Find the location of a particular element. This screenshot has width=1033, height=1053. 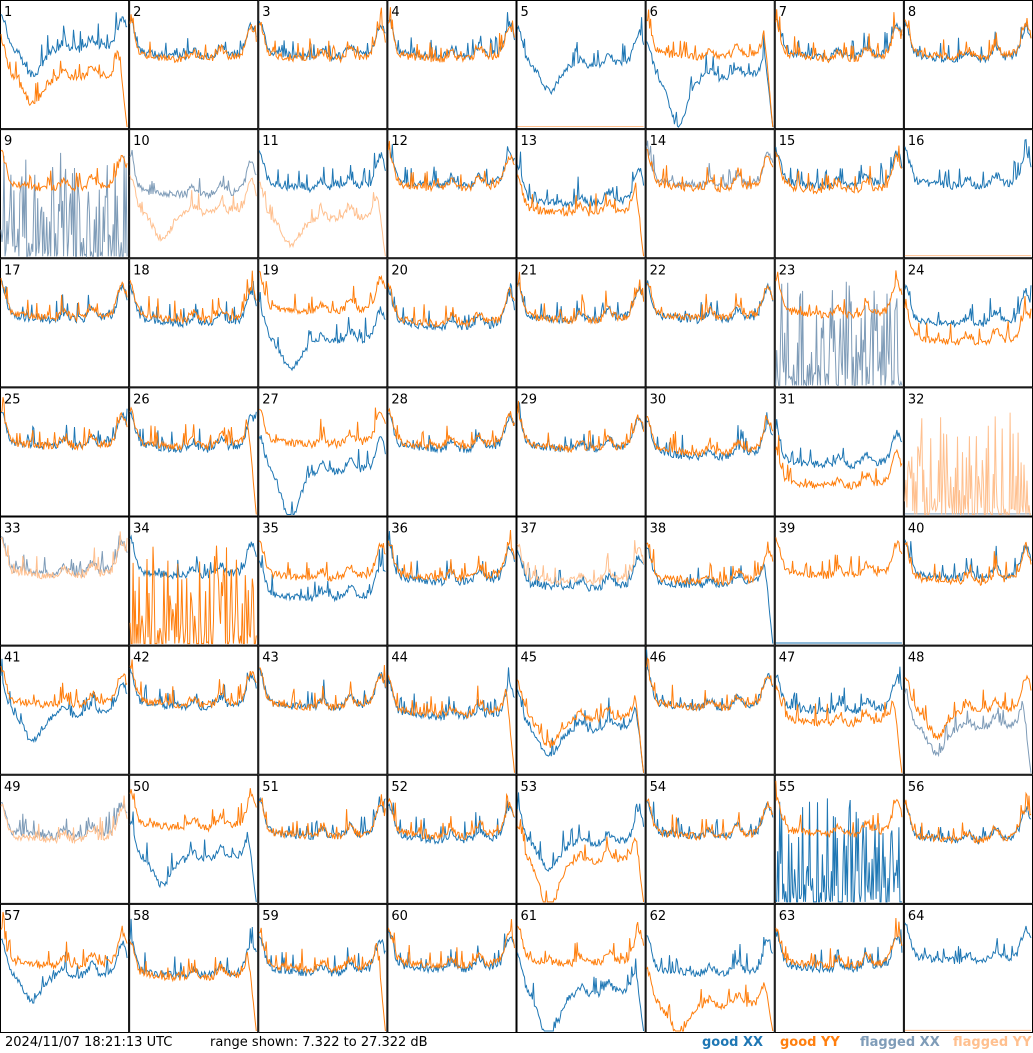

panel-label: 51 is located at coordinates (270, 787).